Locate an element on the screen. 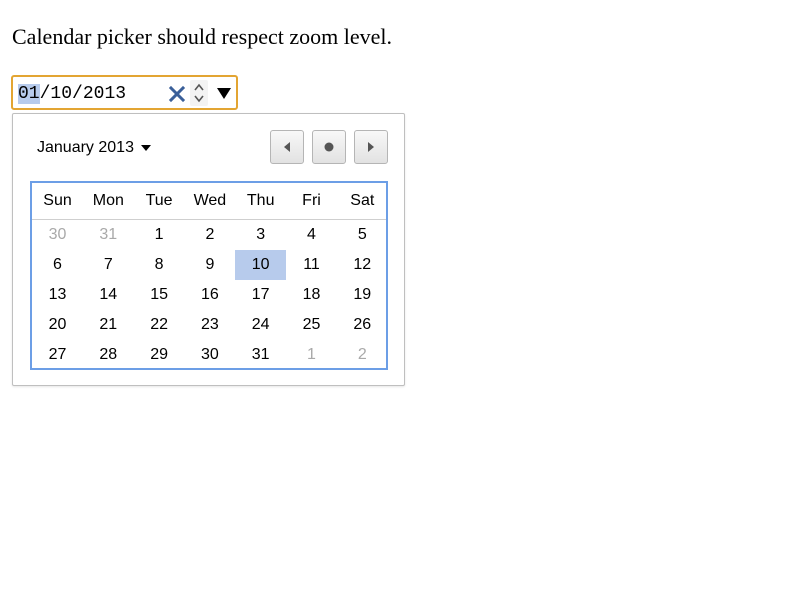 This screenshot has width=800, height=600. day-cell: 23 is located at coordinates (209, 325).